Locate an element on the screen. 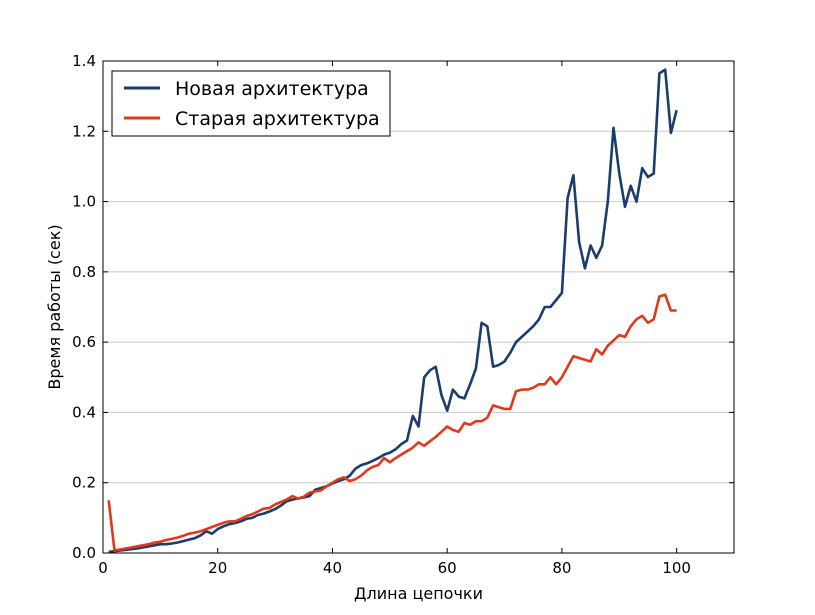 This screenshot has height=615, width=815. y-tick-label: 0.6 is located at coordinates (84, 342).